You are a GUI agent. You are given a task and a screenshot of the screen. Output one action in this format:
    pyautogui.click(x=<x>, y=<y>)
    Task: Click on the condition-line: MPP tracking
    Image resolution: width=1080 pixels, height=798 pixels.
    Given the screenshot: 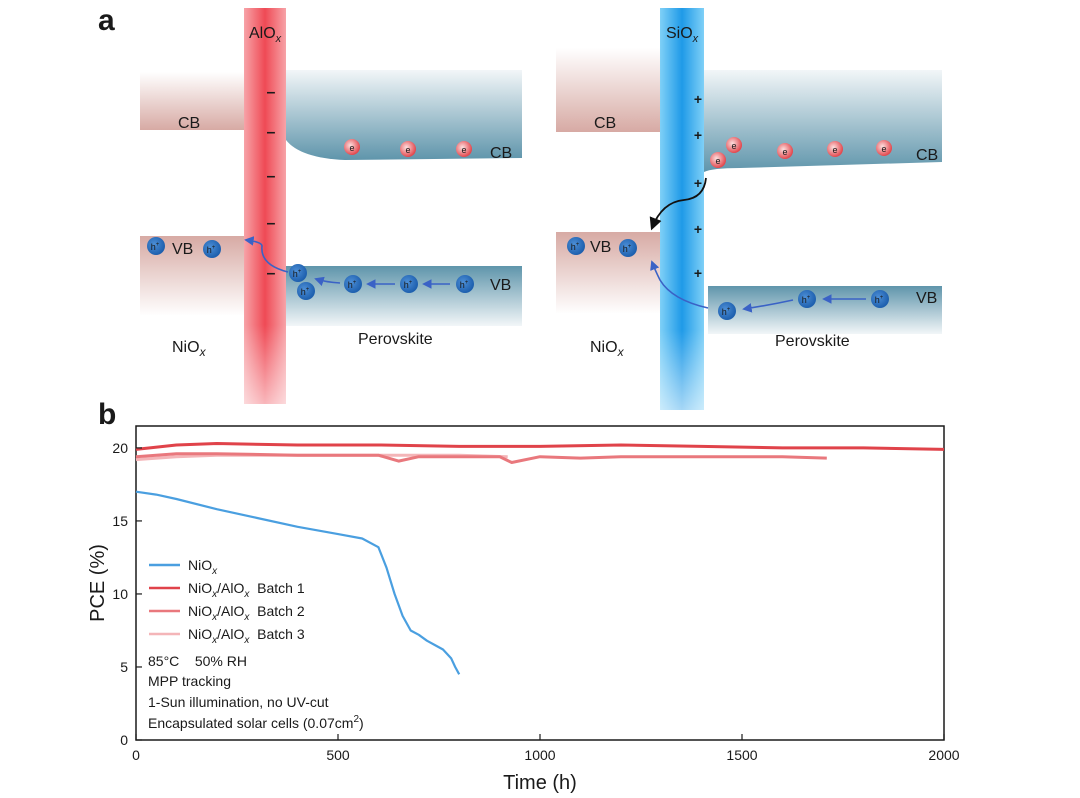 What is the action you would take?
    pyautogui.click(x=189, y=681)
    